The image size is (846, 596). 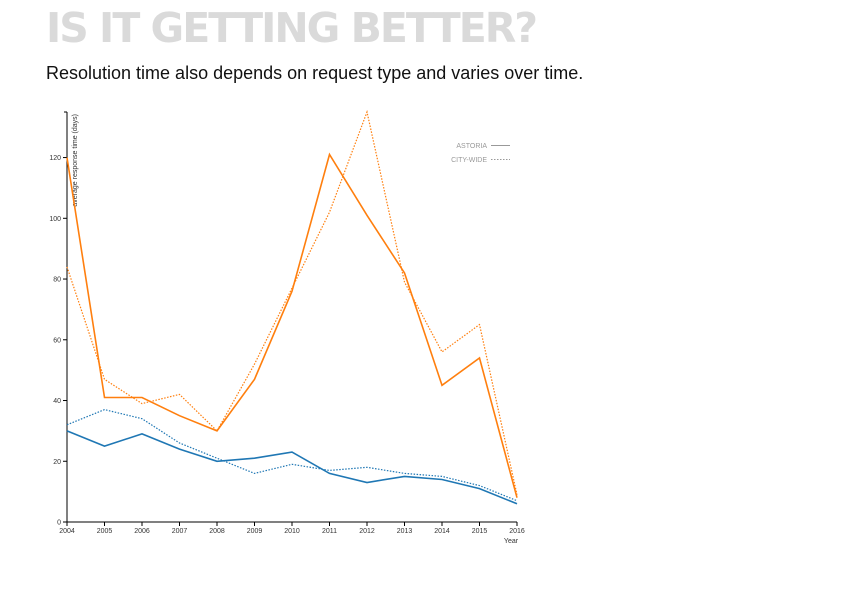 What do you see at coordinates (59, 523) in the screenshot?
I see `y-tick-label: 0` at bounding box center [59, 523].